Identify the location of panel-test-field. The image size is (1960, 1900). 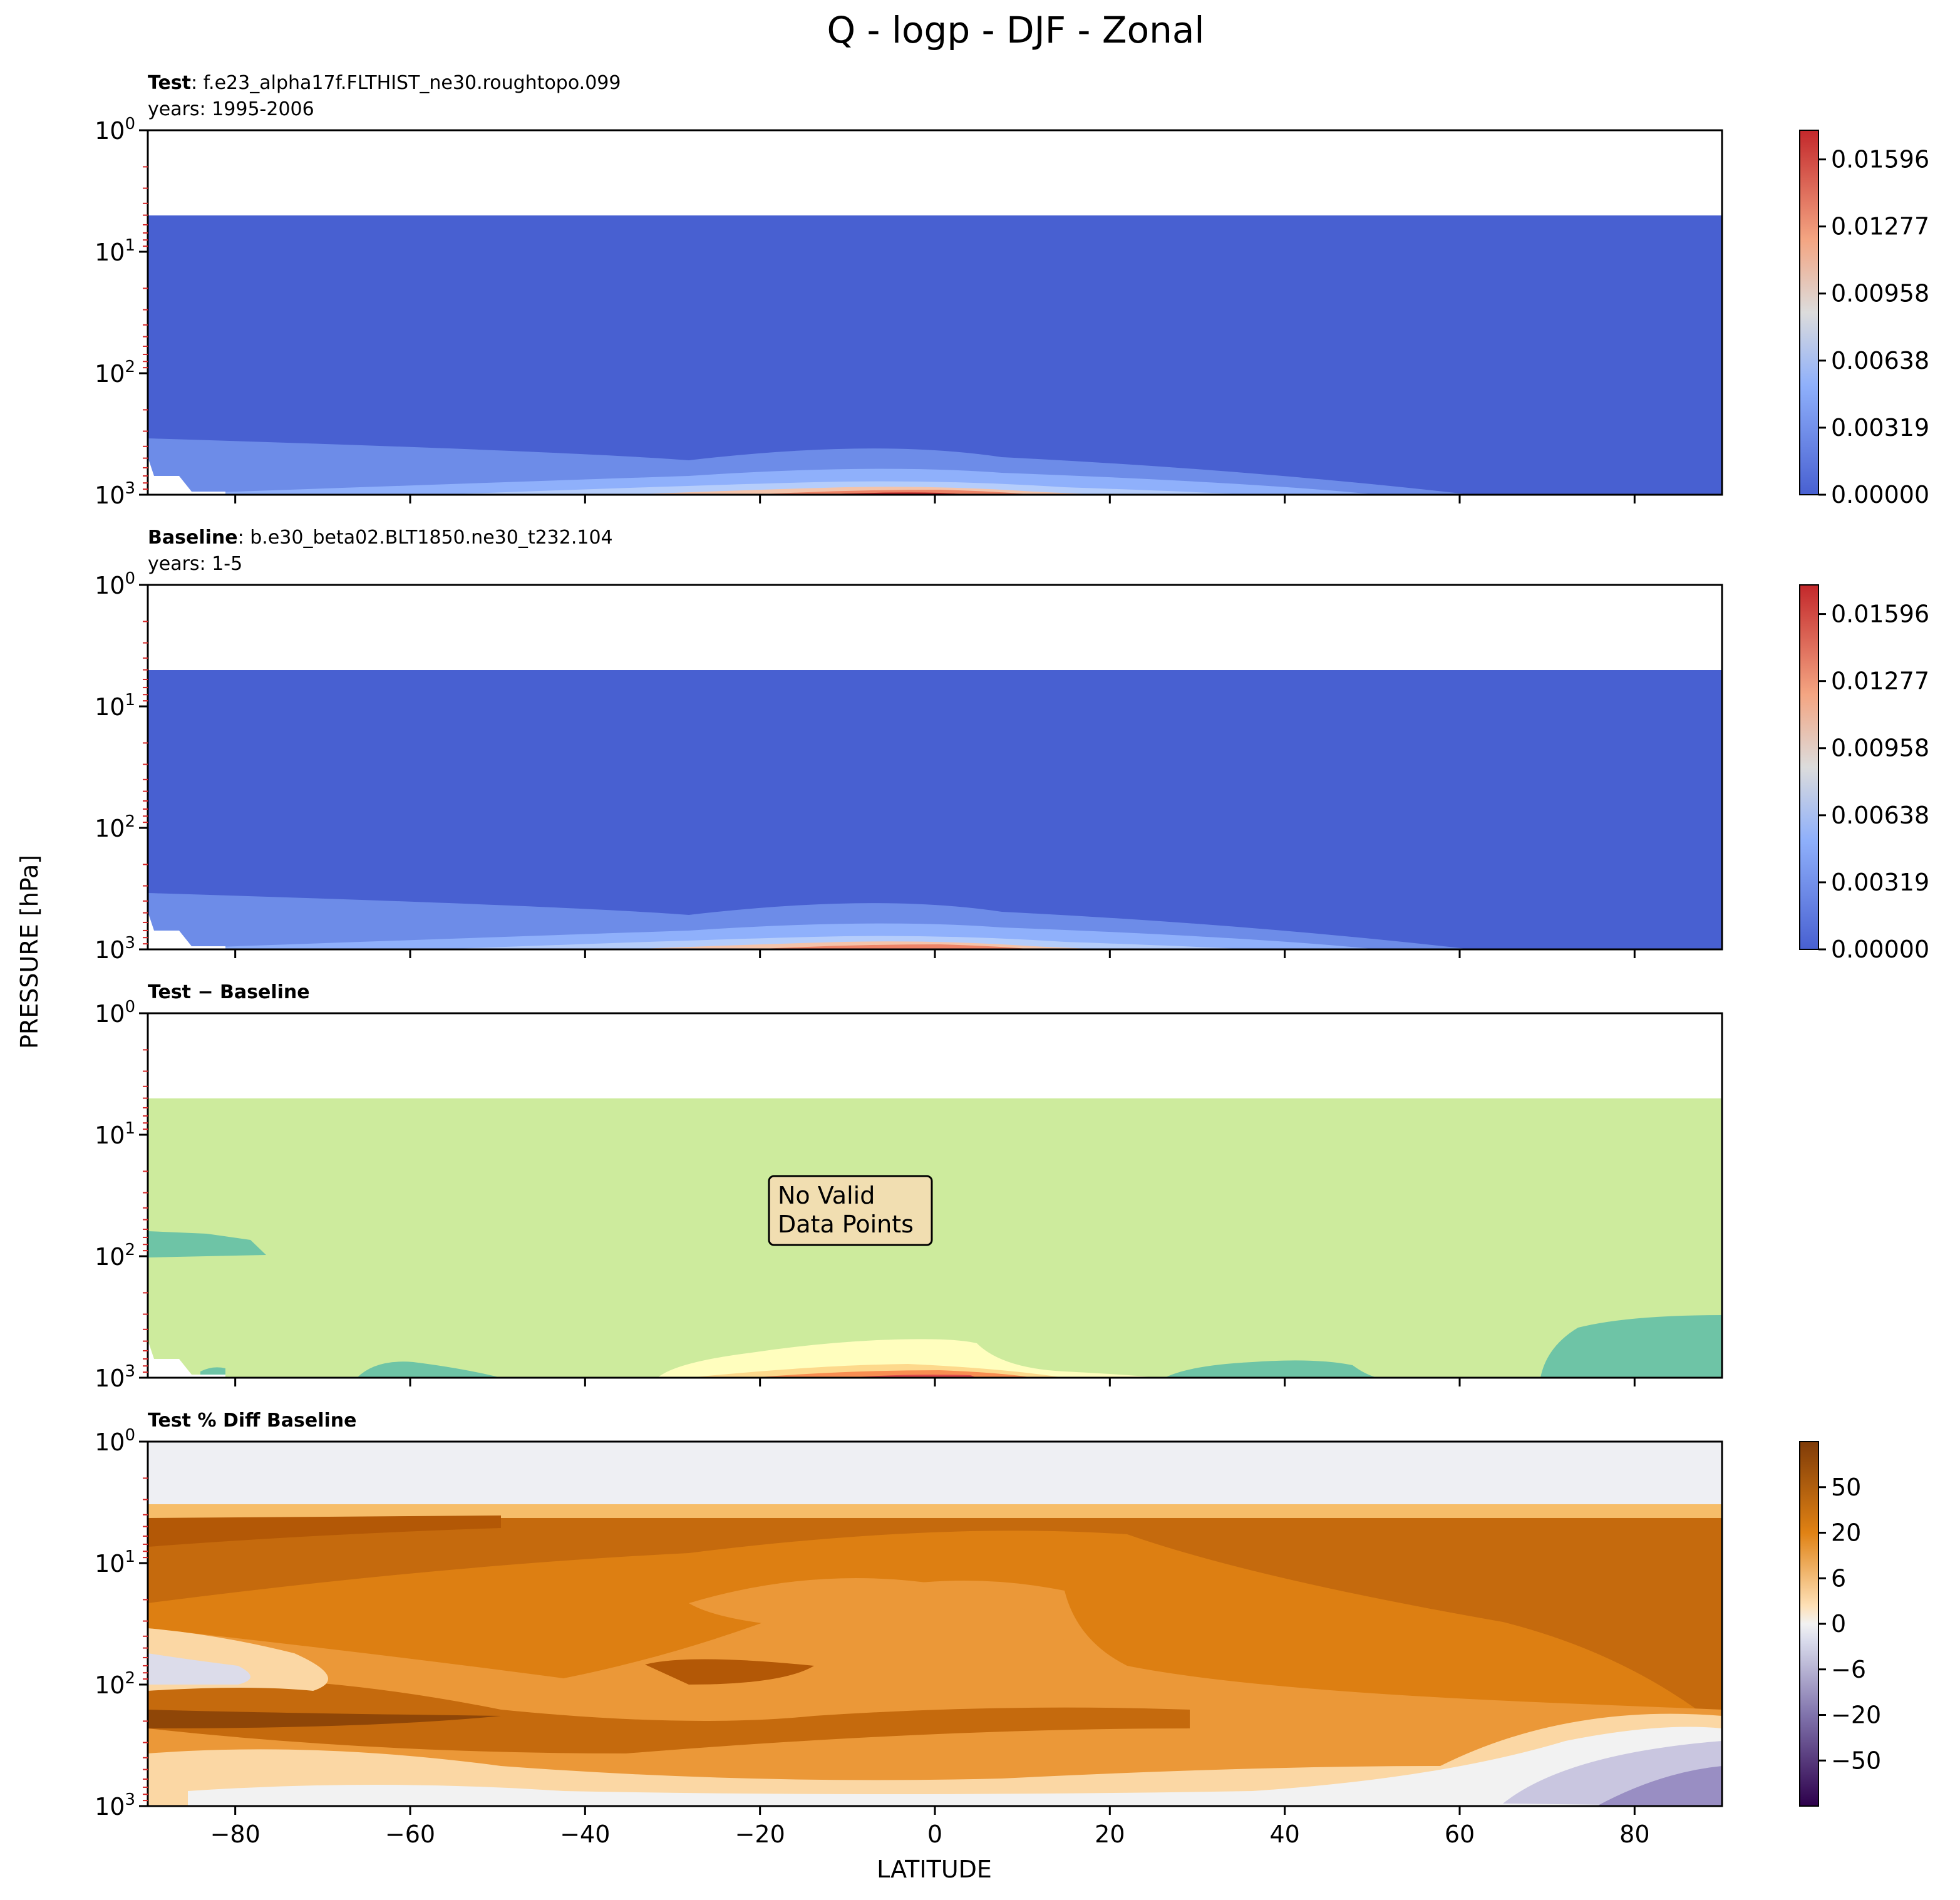
(935, 355).